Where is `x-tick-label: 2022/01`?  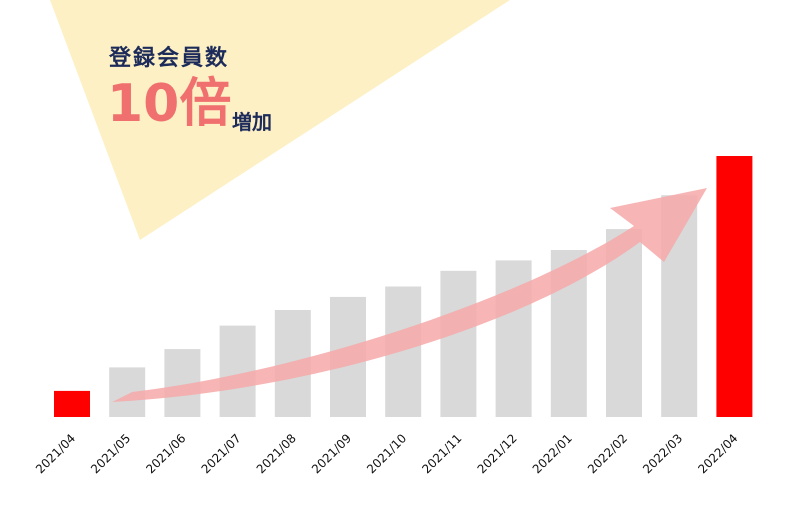
x-tick-label: 2022/01 is located at coordinates (552, 453).